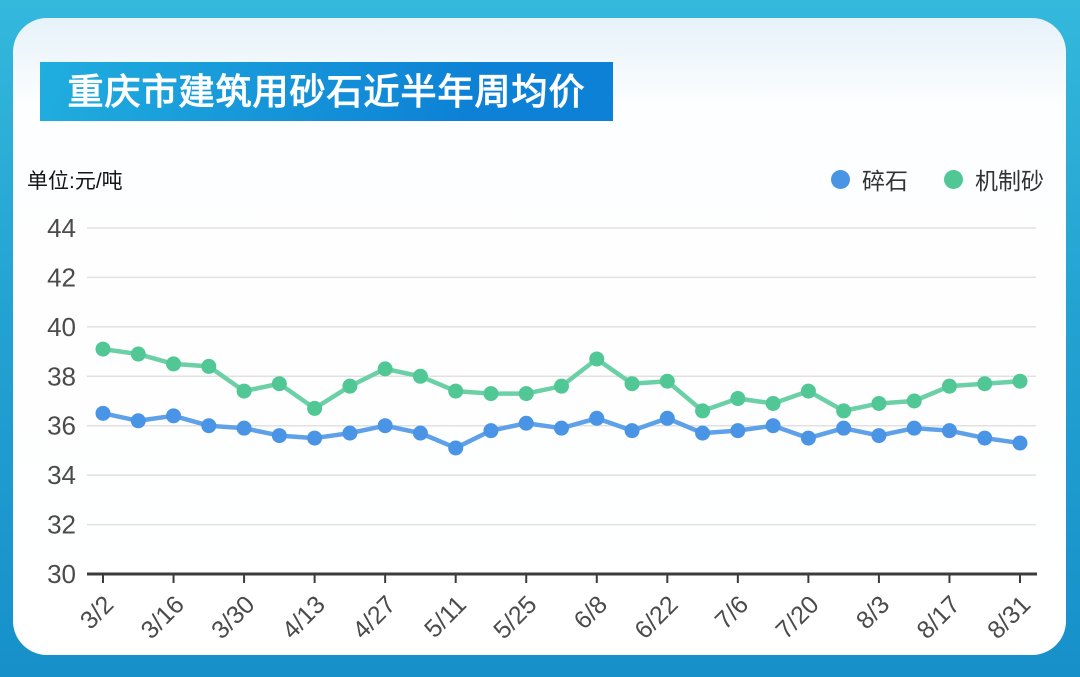  I want to click on unit-label: 单位:元/吨, so click(75, 181).